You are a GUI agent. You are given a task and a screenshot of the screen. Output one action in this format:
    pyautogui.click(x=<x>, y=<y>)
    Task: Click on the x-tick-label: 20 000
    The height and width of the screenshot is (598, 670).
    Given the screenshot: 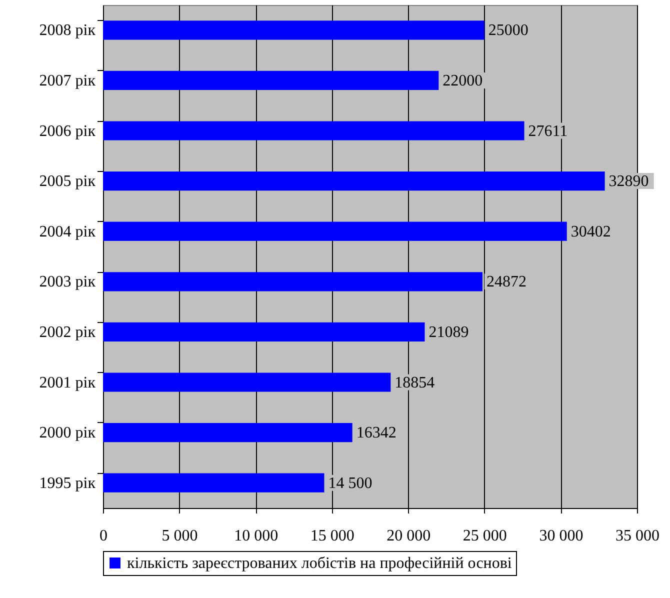 What is the action you would take?
    pyautogui.click(x=408, y=536)
    